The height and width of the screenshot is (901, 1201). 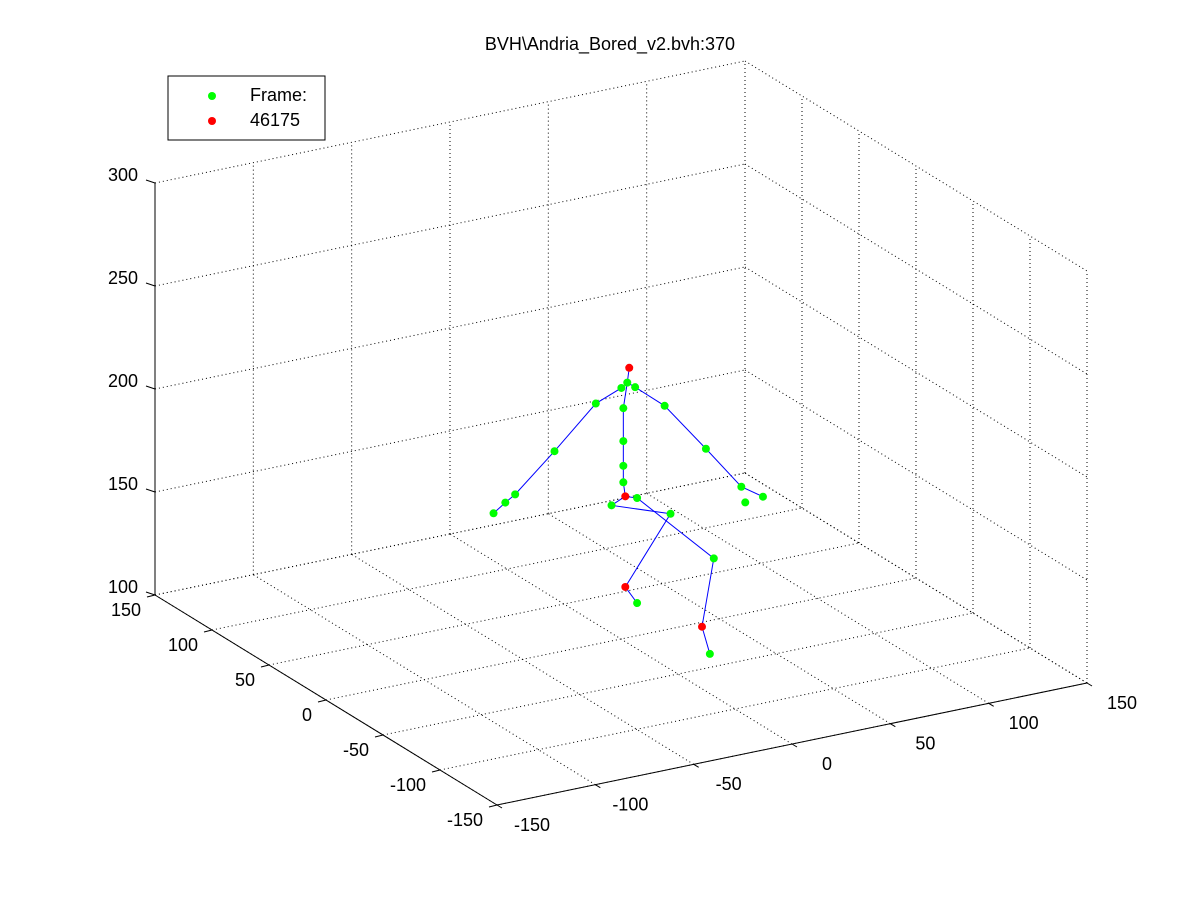 What do you see at coordinates (246, 108) in the screenshot?
I see `legend-box` at bounding box center [246, 108].